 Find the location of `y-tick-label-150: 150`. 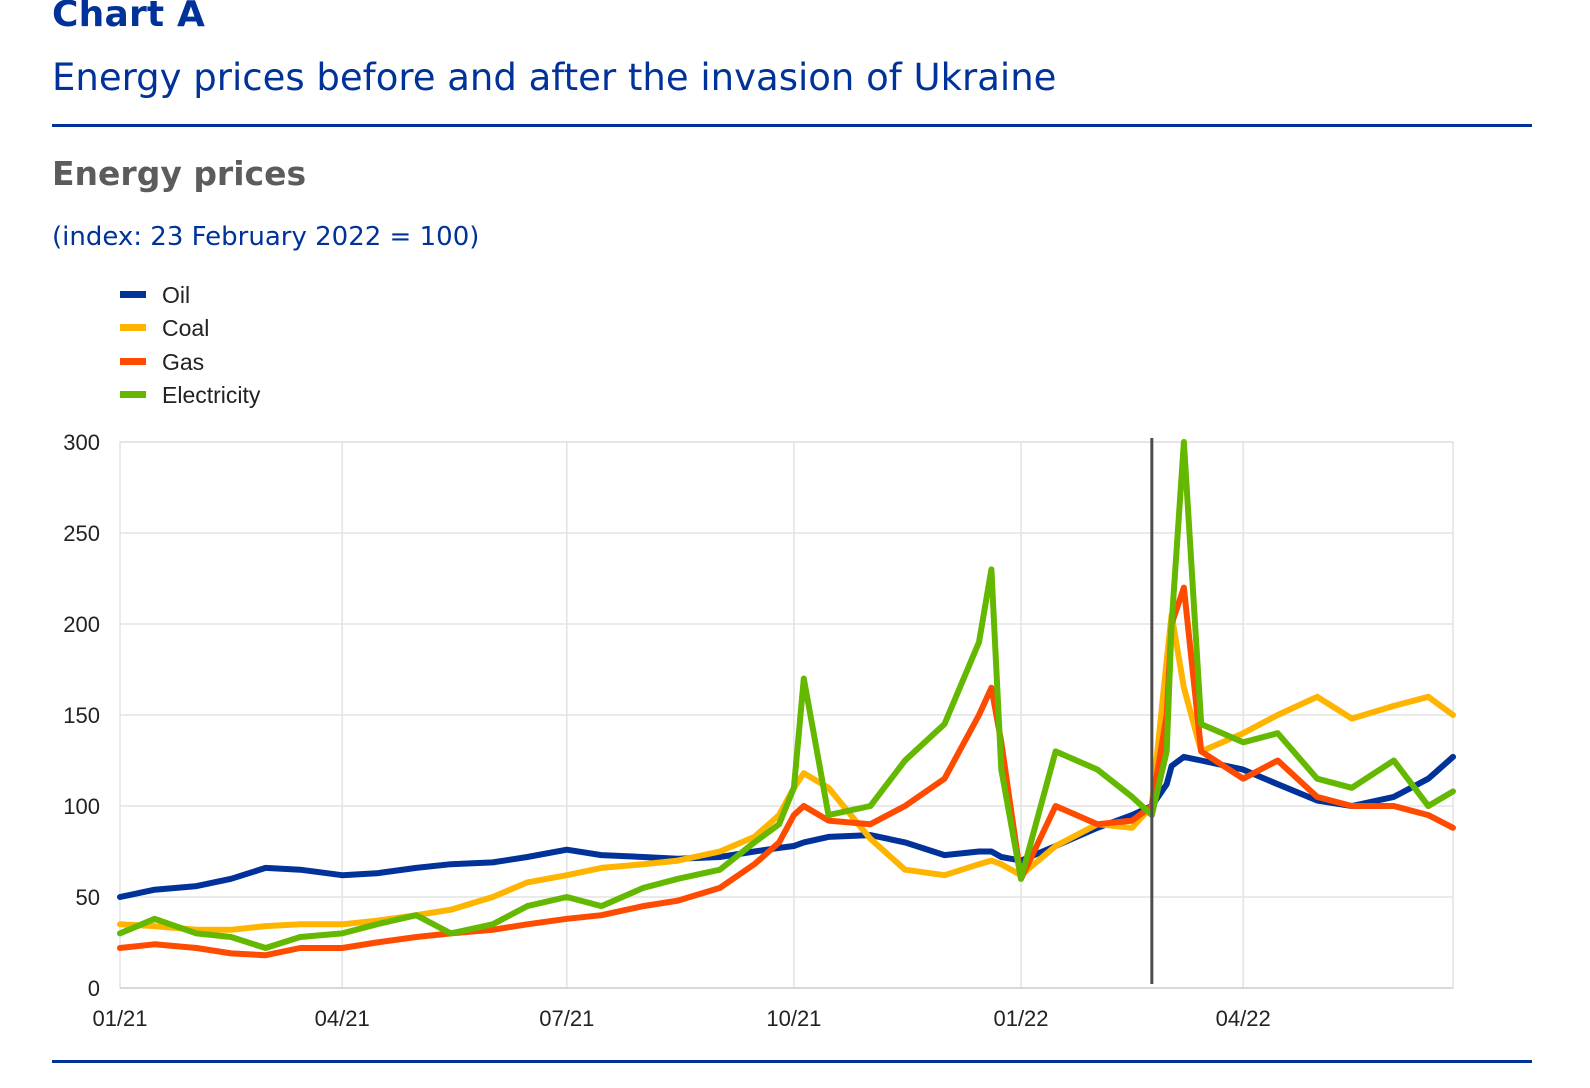

y-tick-label-150: 150 is located at coordinates (81, 715).